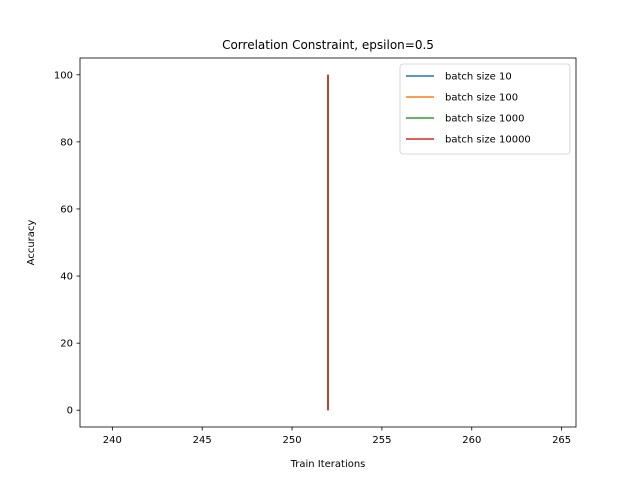 The height and width of the screenshot is (480, 640). What do you see at coordinates (31, 243) in the screenshot?
I see `y-axis-label: Accuracy` at bounding box center [31, 243].